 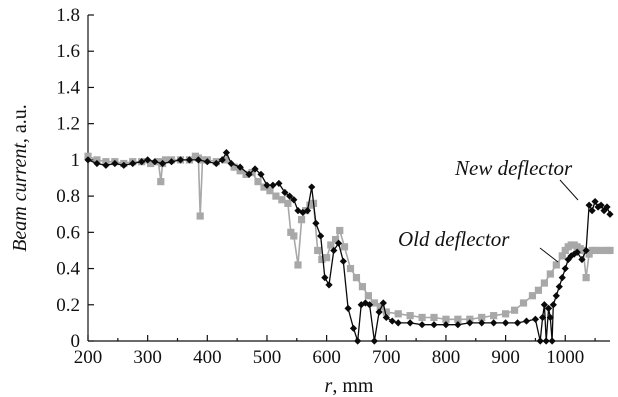 I want to click on y-tick-label: 0.2, so click(x=68, y=305).